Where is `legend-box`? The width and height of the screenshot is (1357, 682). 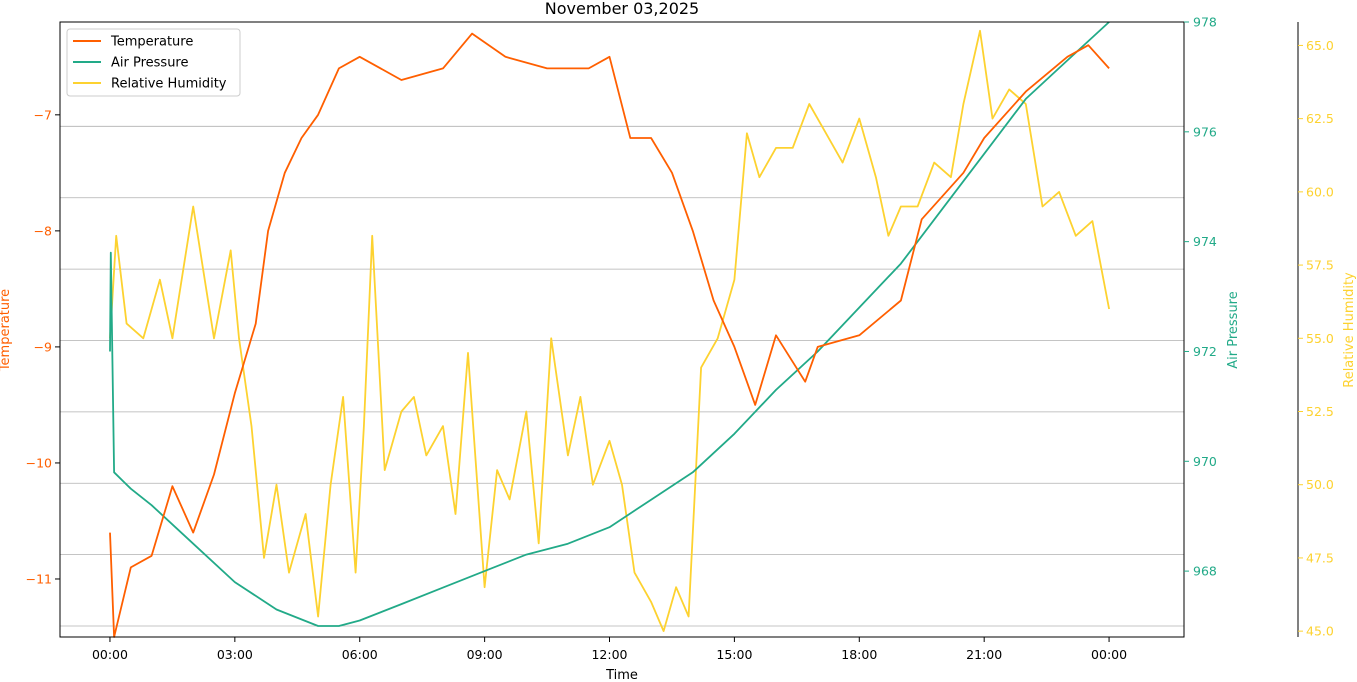 legend-box is located at coordinates (153, 62).